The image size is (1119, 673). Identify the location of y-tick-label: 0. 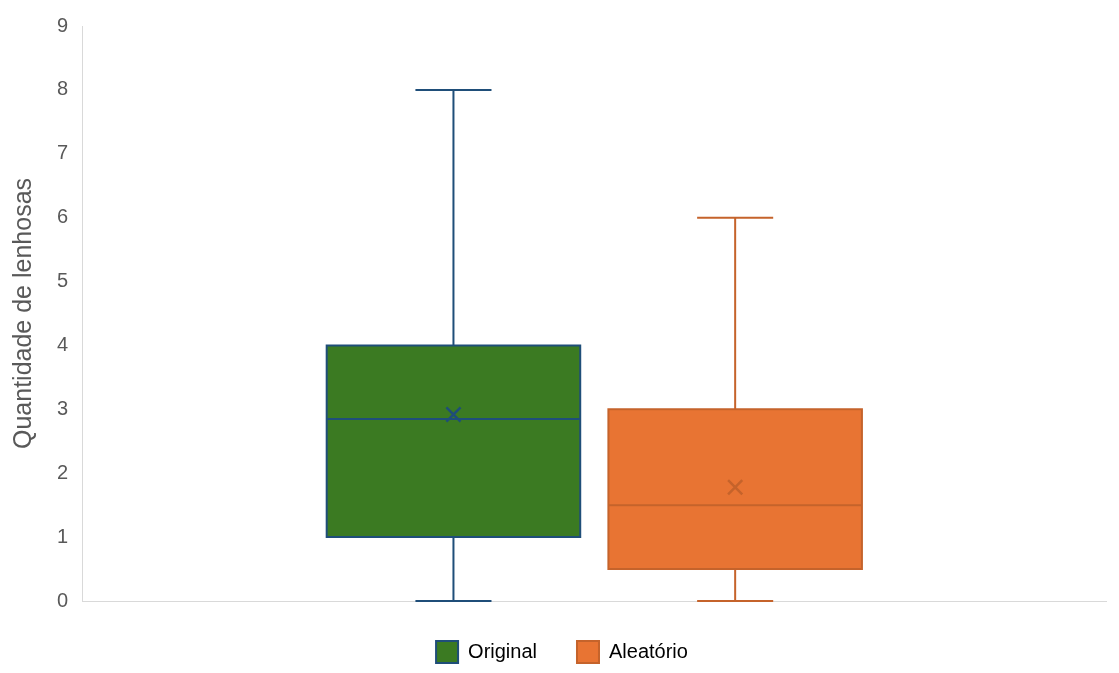
(63, 599).